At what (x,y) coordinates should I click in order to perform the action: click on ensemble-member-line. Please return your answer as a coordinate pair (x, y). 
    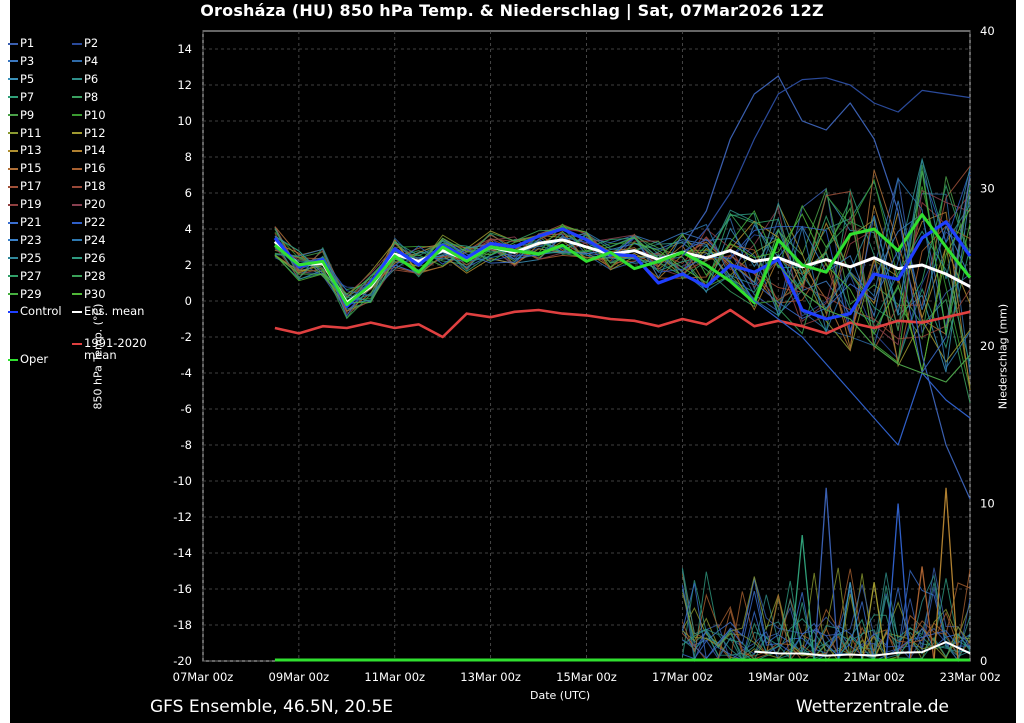
    Looking at the image, I should click on (622, 236).